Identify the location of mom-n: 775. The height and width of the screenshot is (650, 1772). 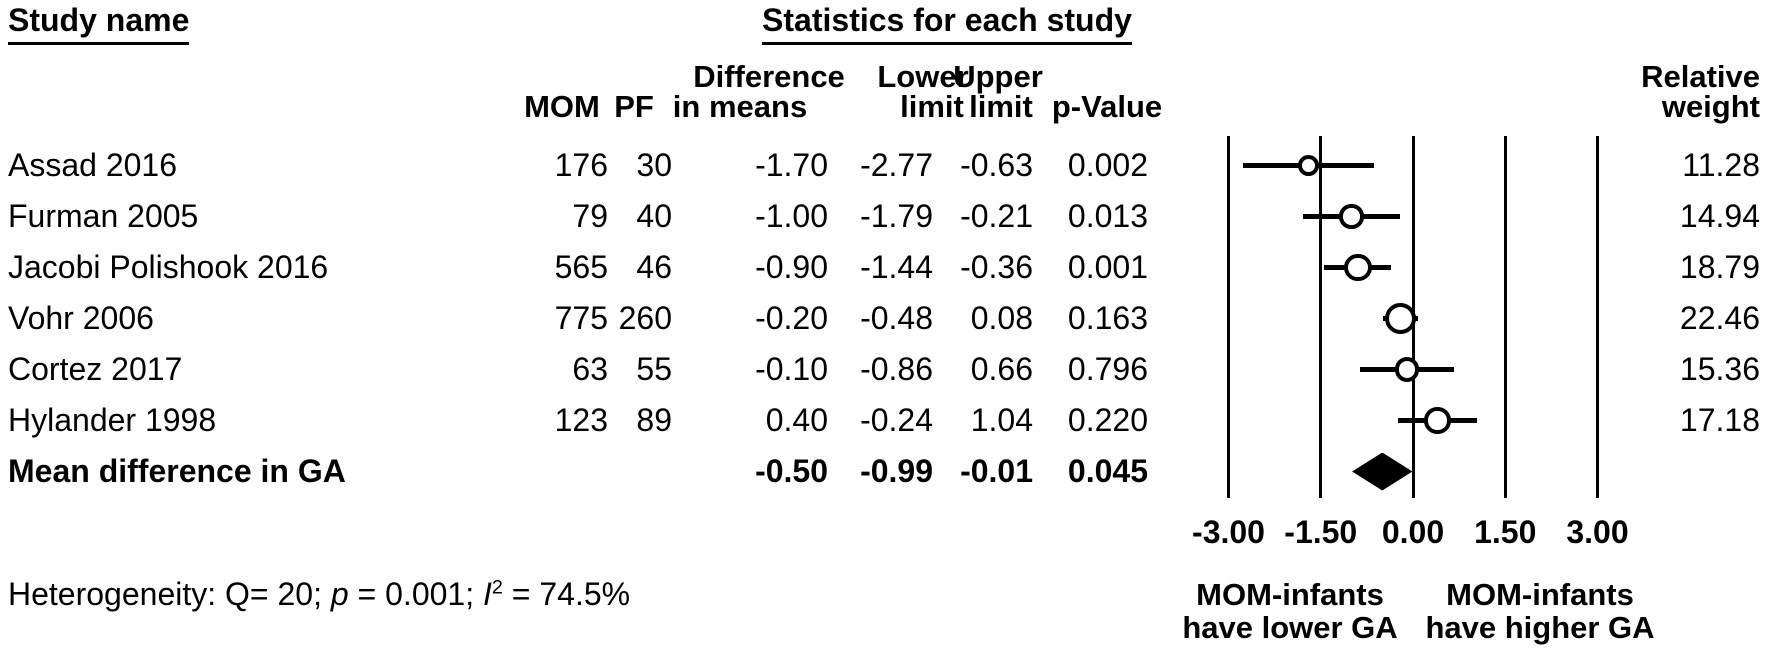
(581, 318).